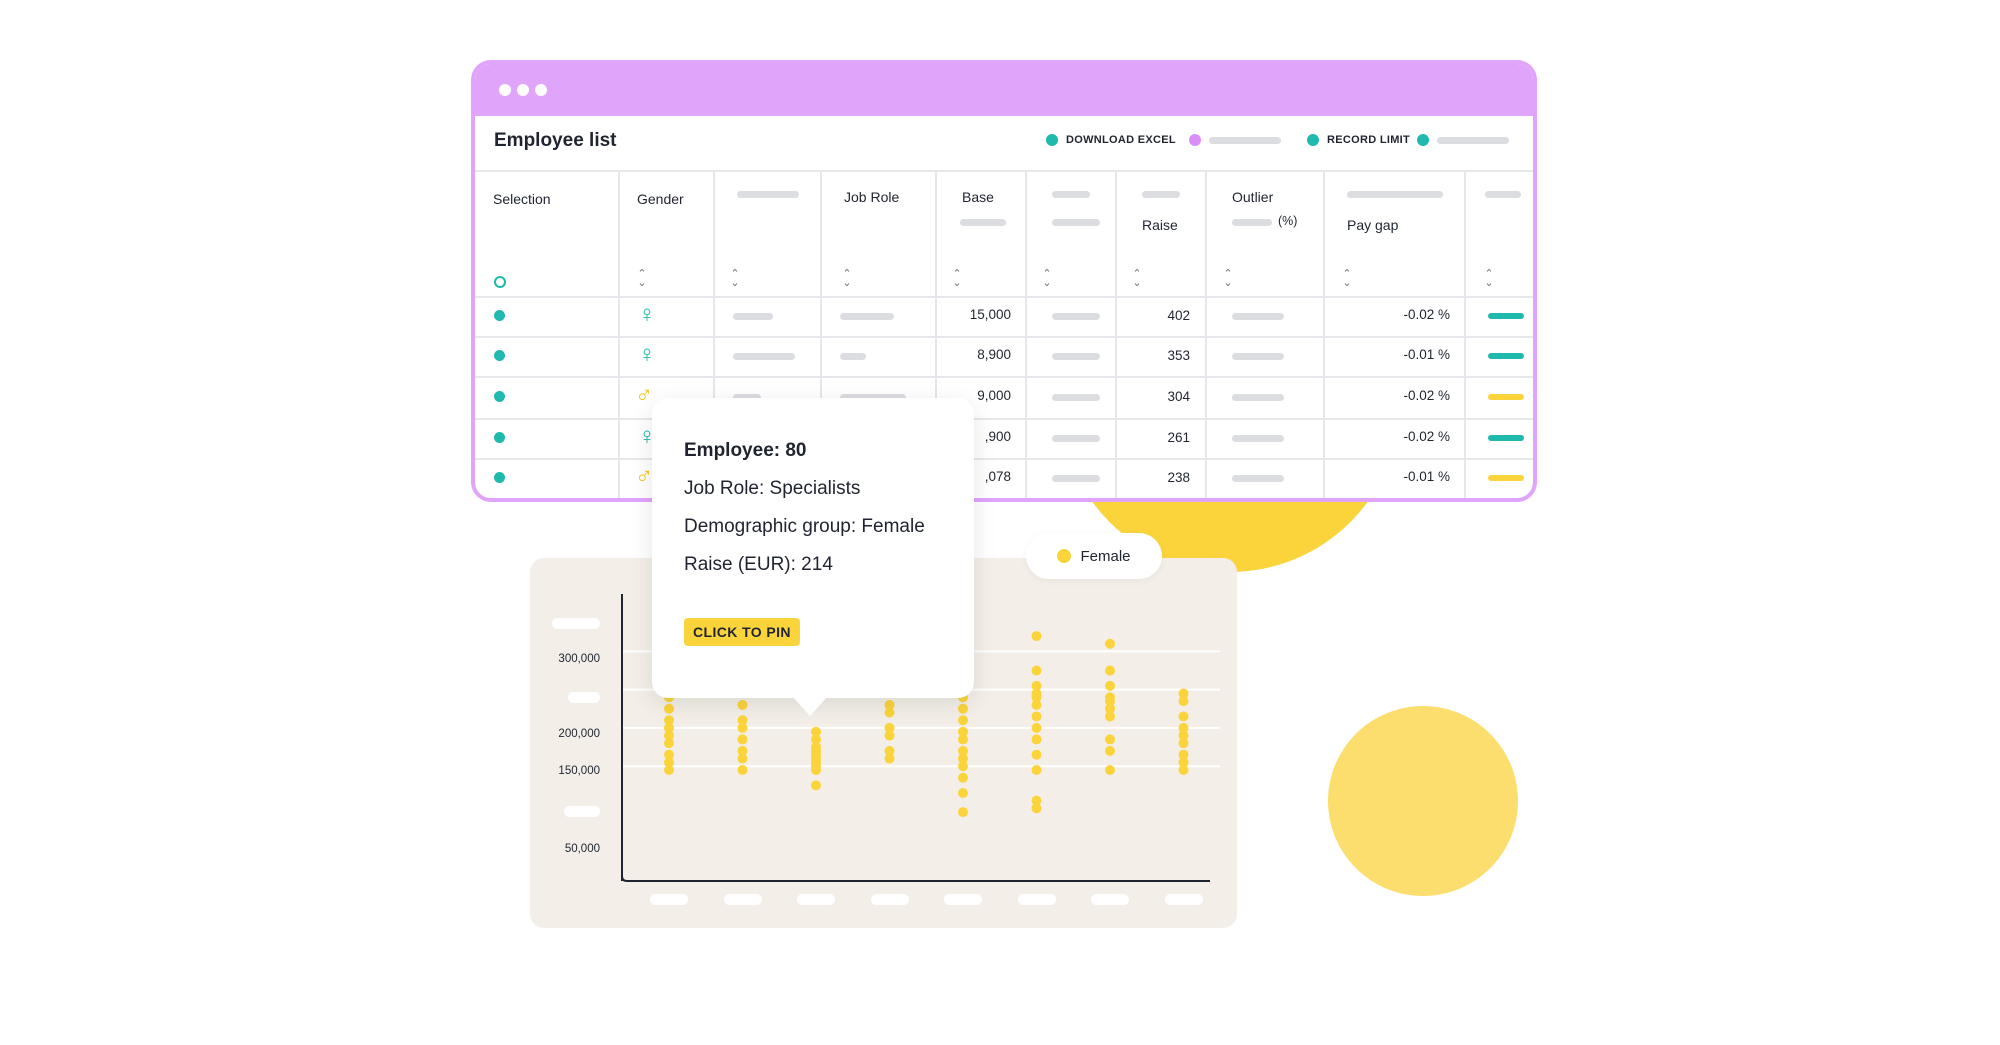 The height and width of the screenshot is (1045, 2000). I want to click on click-to-pin-button: CLICK TO PIN, so click(742, 632).